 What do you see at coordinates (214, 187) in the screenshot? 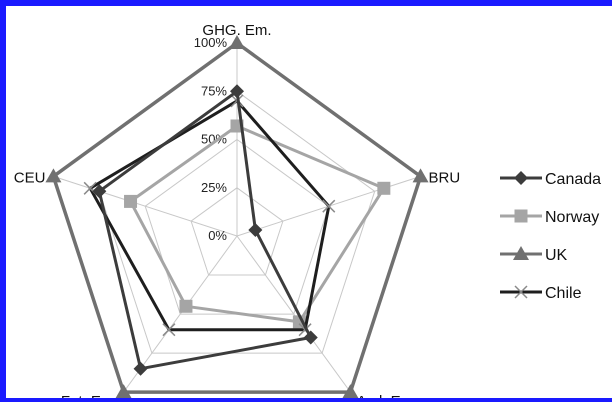
I see `tick-label-25: 25%` at bounding box center [214, 187].